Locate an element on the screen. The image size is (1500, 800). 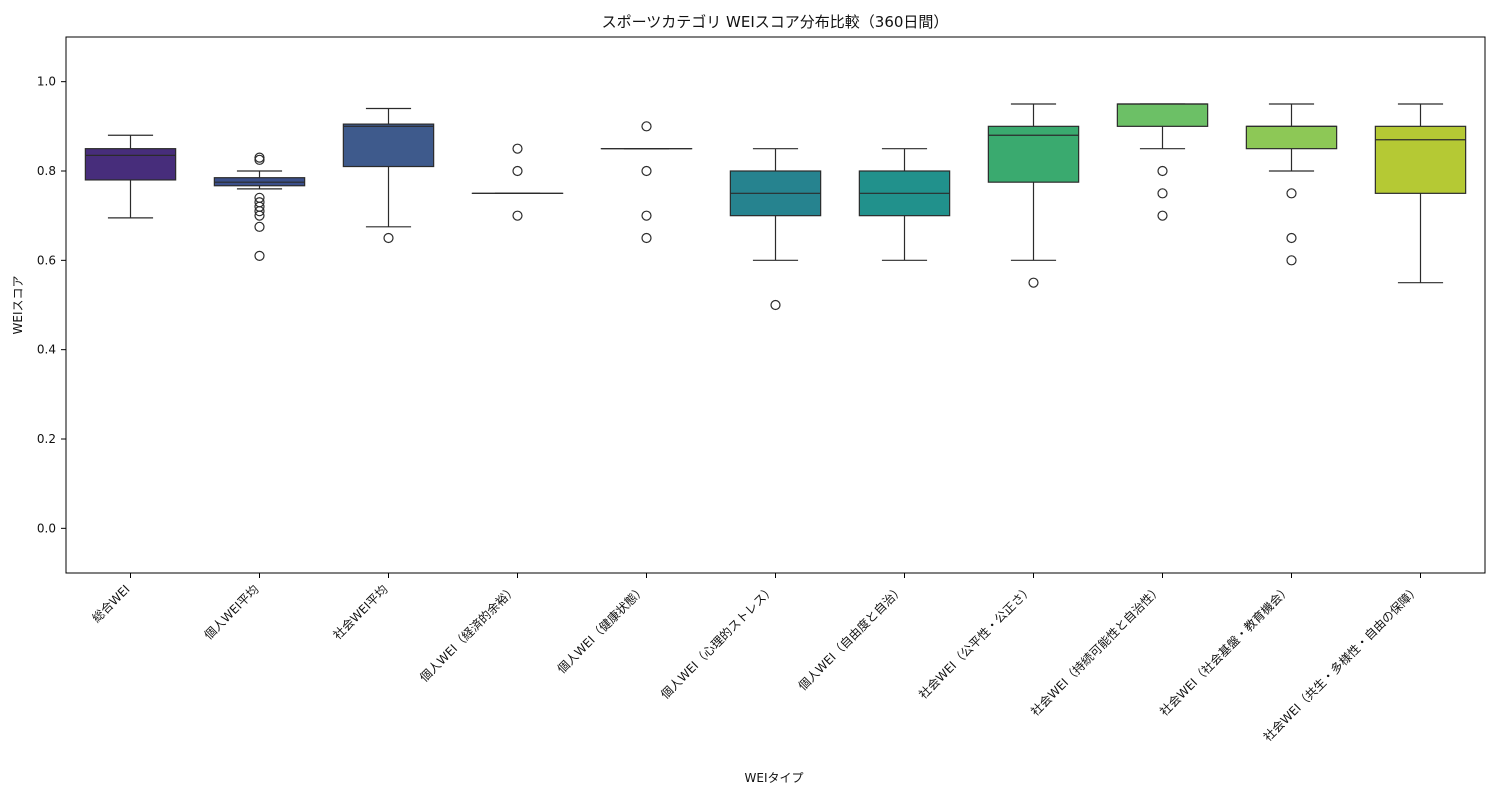
x-tick-label: 社会WEI（公平性・公正さ） is located at coordinates (975, 642).